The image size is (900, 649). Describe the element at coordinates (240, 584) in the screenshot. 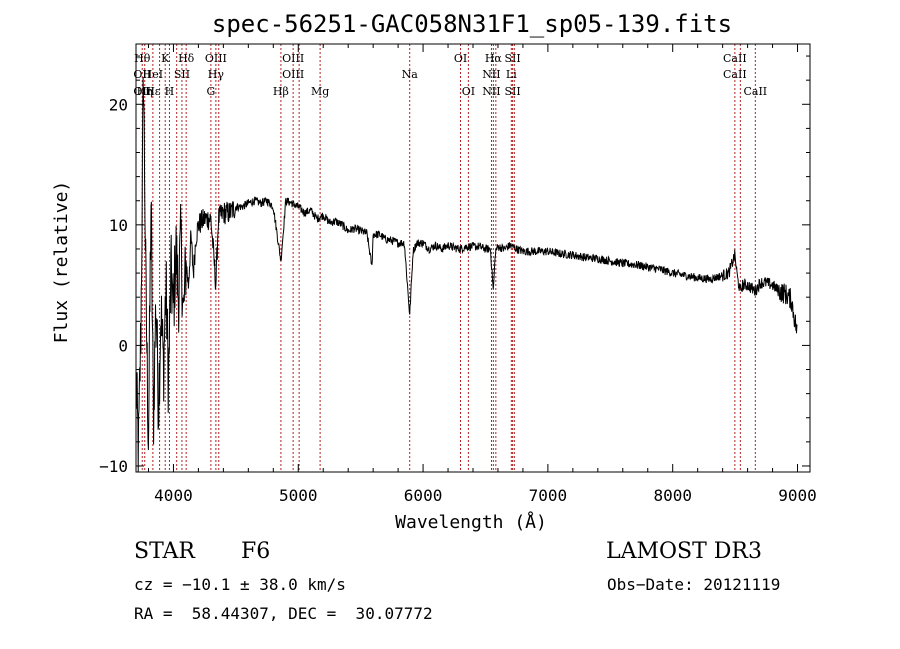

I see `redshift-velocity: cz = −10.1 ± 38.0 km/s` at that location.